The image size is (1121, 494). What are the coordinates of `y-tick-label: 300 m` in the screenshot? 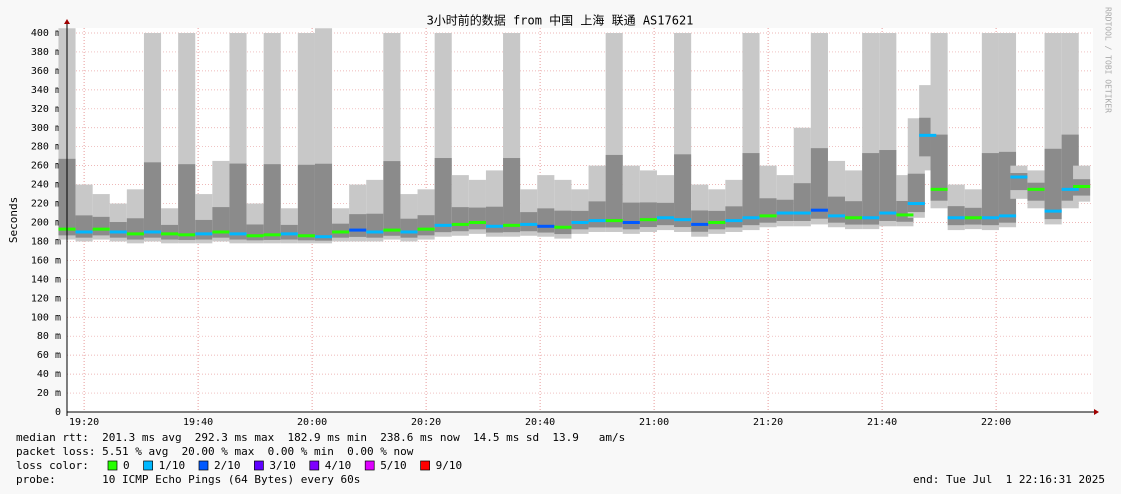 It's located at (46, 128).